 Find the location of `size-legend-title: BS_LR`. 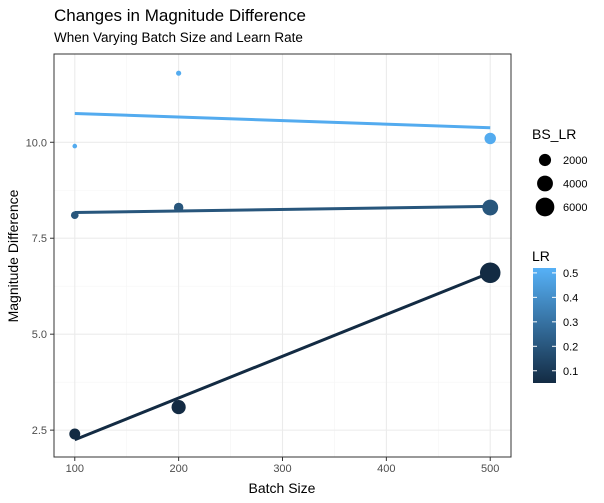

size-legend-title: BS_LR is located at coordinates (554, 134).